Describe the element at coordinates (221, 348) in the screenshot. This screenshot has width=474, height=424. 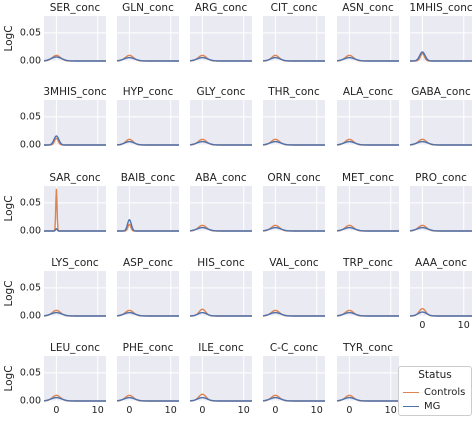
I see `panel-title: ILE_conc` at that location.